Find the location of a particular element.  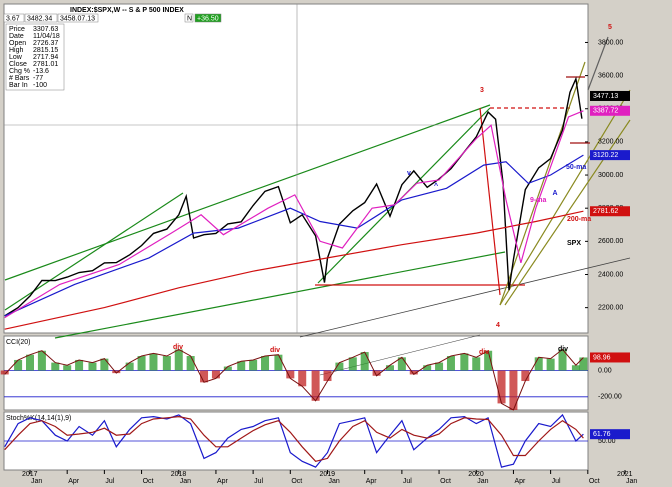

header-text: +36.50 is located at coordinates (208, 18).